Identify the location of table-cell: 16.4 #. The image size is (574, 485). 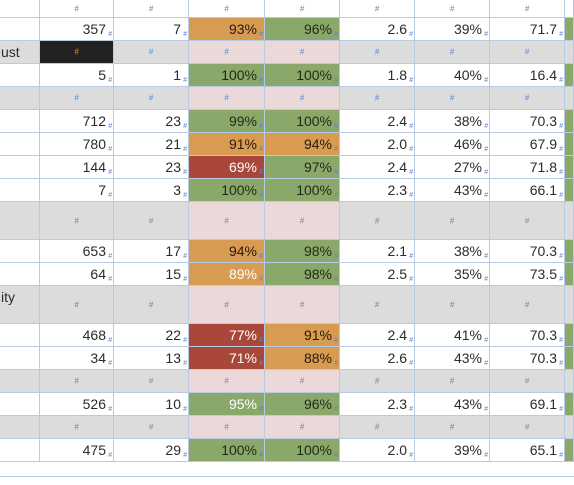
(527, 75).